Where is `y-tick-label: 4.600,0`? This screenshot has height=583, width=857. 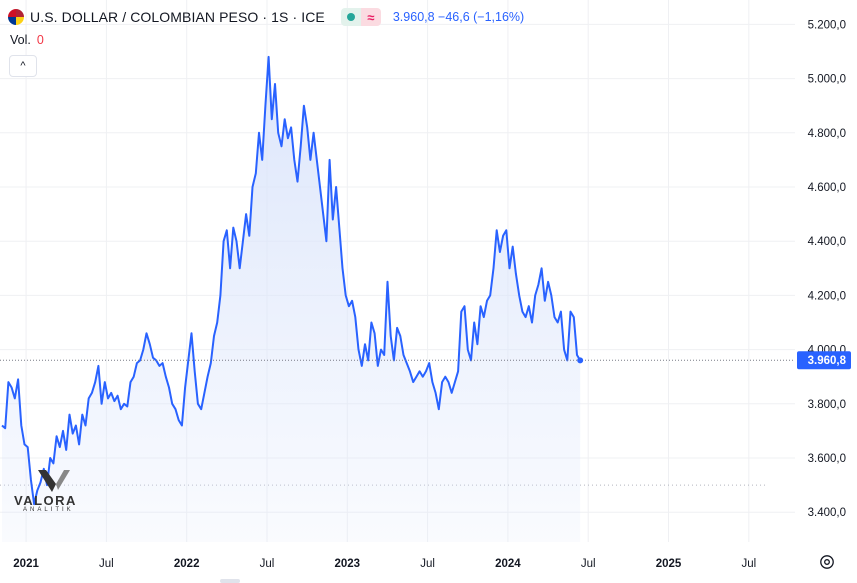
y-tick-label: 4.600,0 is located at coordinates (827, 188).